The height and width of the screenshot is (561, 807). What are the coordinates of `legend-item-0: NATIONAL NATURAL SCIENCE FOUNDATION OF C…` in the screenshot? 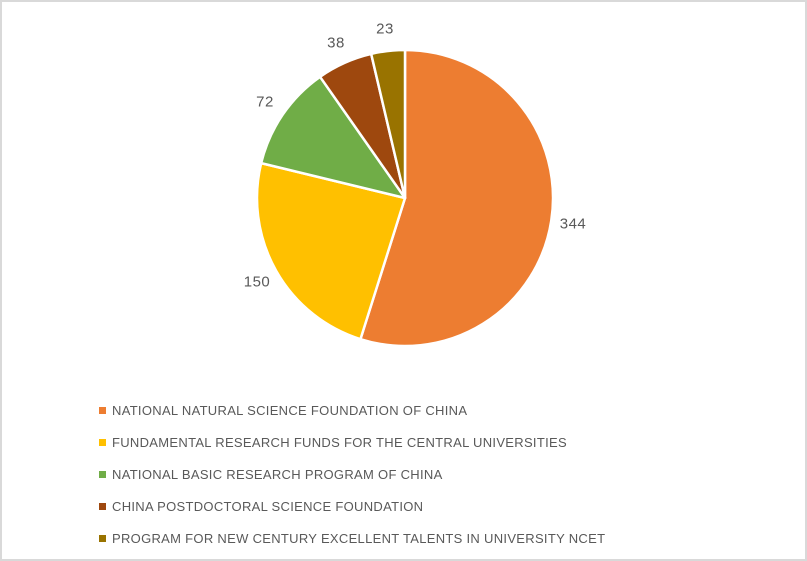 It's located at (352, 410).